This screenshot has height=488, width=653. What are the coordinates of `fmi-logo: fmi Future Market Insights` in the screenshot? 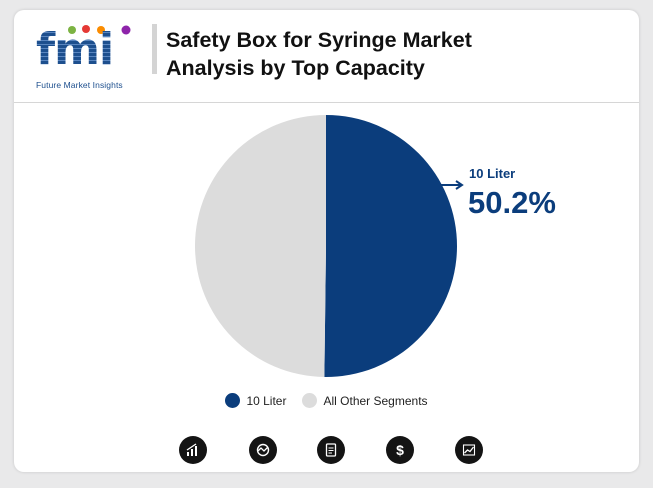 It's located at (91, 59).